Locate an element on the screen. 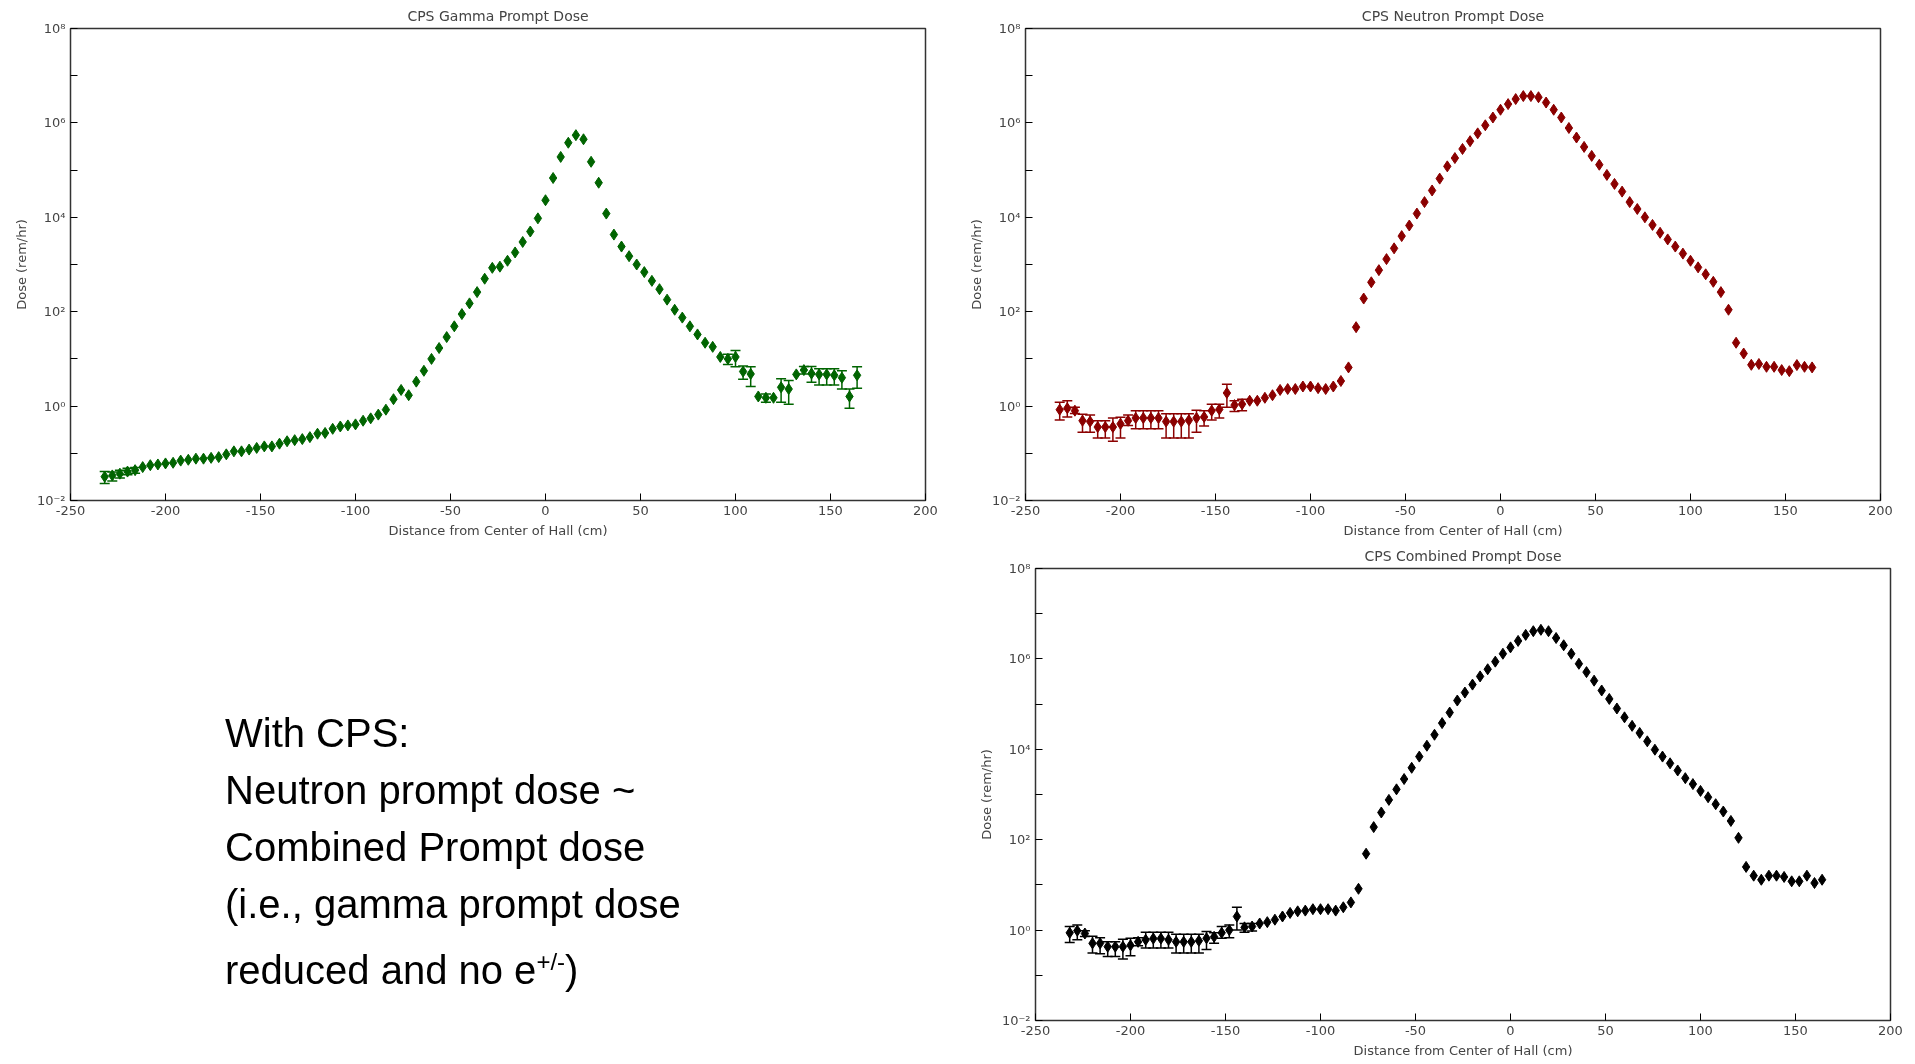 The width and height of the screenshot is (1915, 1064). text: With CPS: is located at coordinates (317, 733).